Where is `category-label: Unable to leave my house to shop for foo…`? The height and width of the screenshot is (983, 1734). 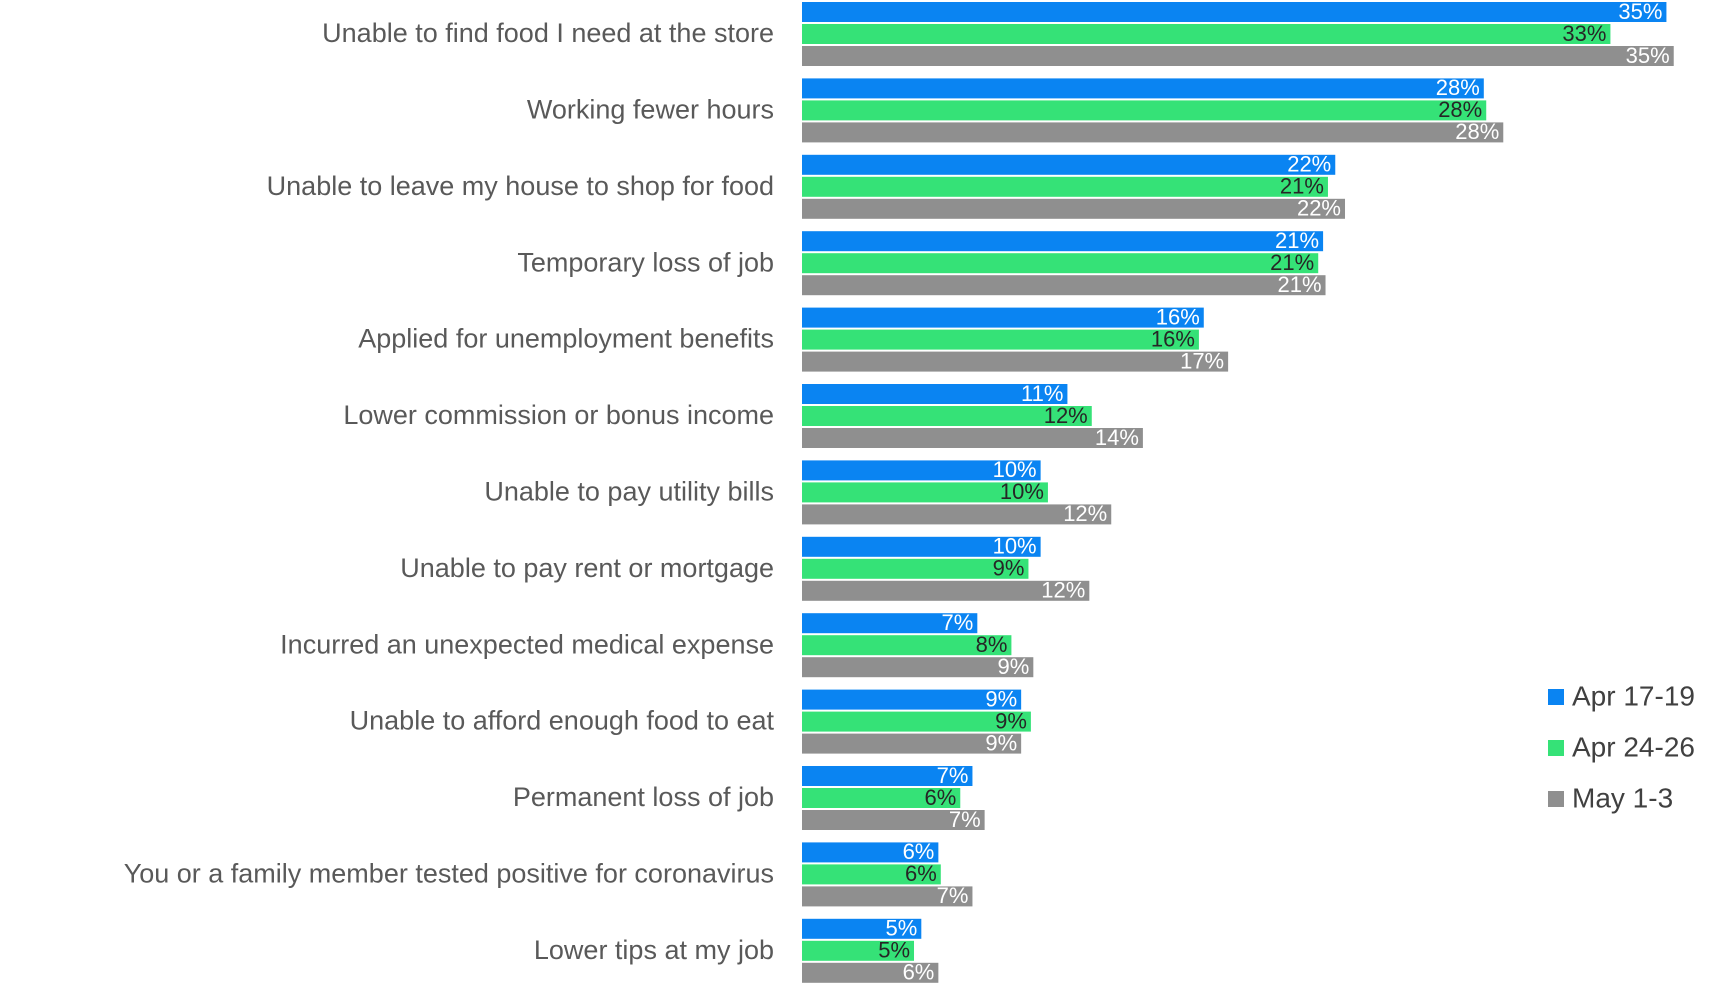 category-label: Unable to leave my house to shop for foo… is located at coordinates (520, 186).